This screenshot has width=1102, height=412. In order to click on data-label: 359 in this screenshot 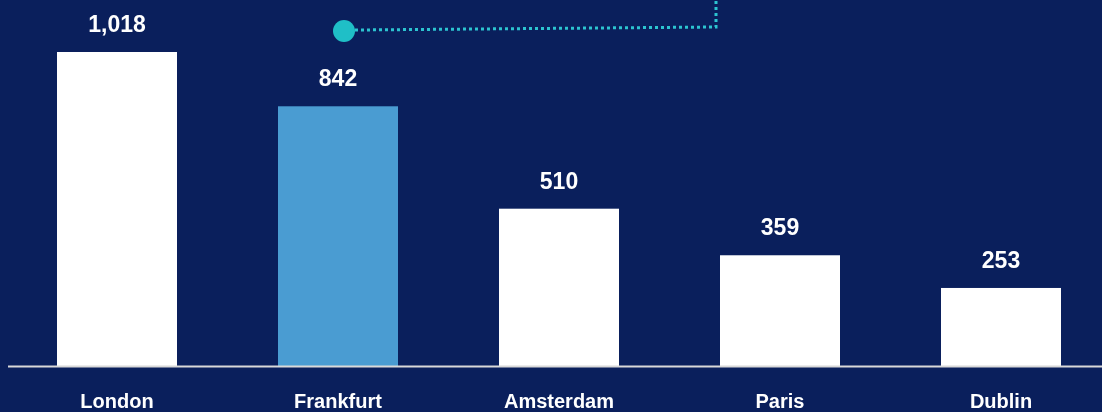, I will do `click(780, 227)`.